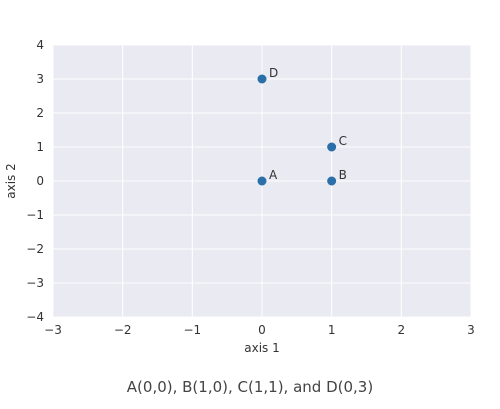 Image resolution: width=500 pixels, height=409 pixels. What do you see at coordinates (53, 330) in the screenshot?
I see `x-tick-label: −3` at bounding box center [53, 330].